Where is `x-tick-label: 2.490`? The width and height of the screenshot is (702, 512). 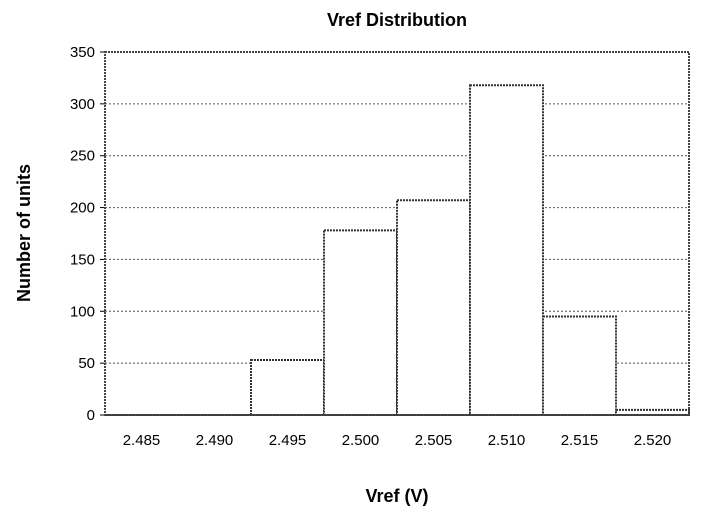
x-tick-label: 2.490 is located at coordinates (215, 440).